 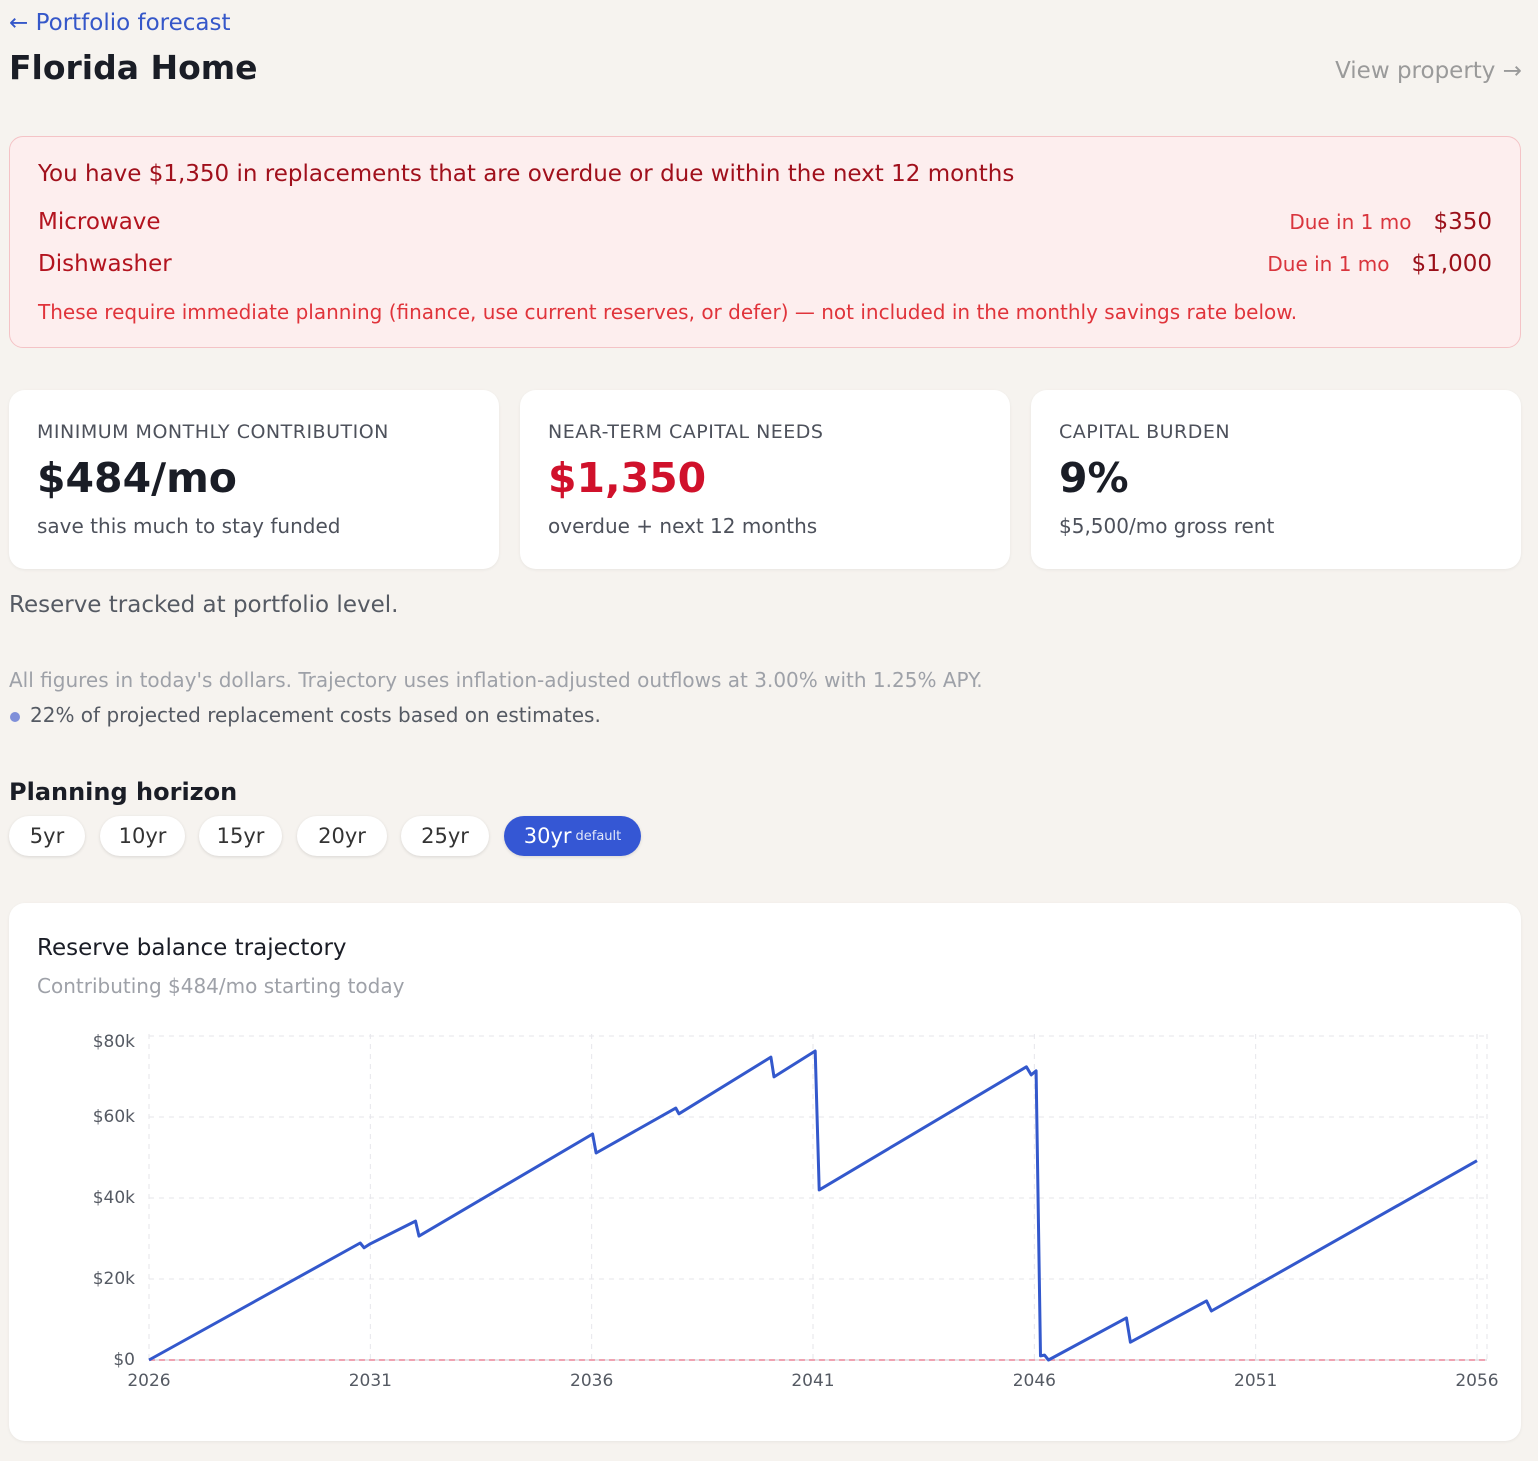 What do you see at coordinates (1462, 222) in the screenshot?
I see `item-amount: $350` at bounding box center [1462, 222].